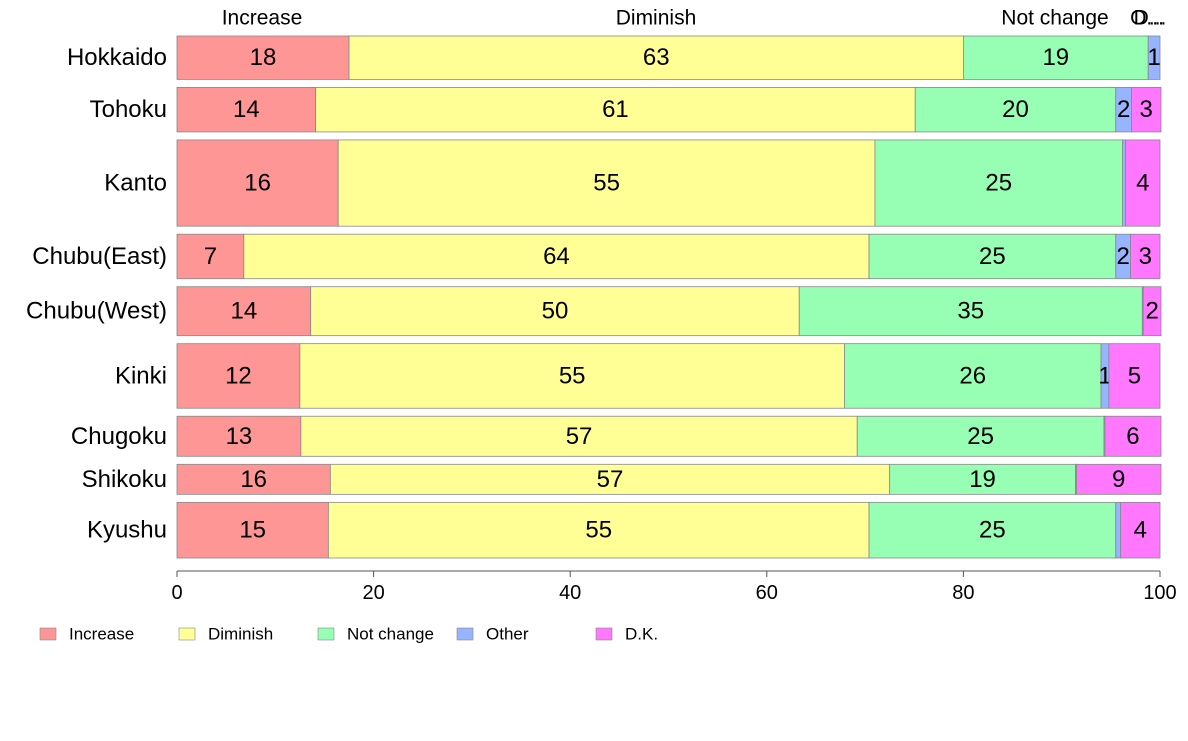  Describe the element at coordinates (240, 634) in the screenshot. I see `legend-label: Diminish` at that location.